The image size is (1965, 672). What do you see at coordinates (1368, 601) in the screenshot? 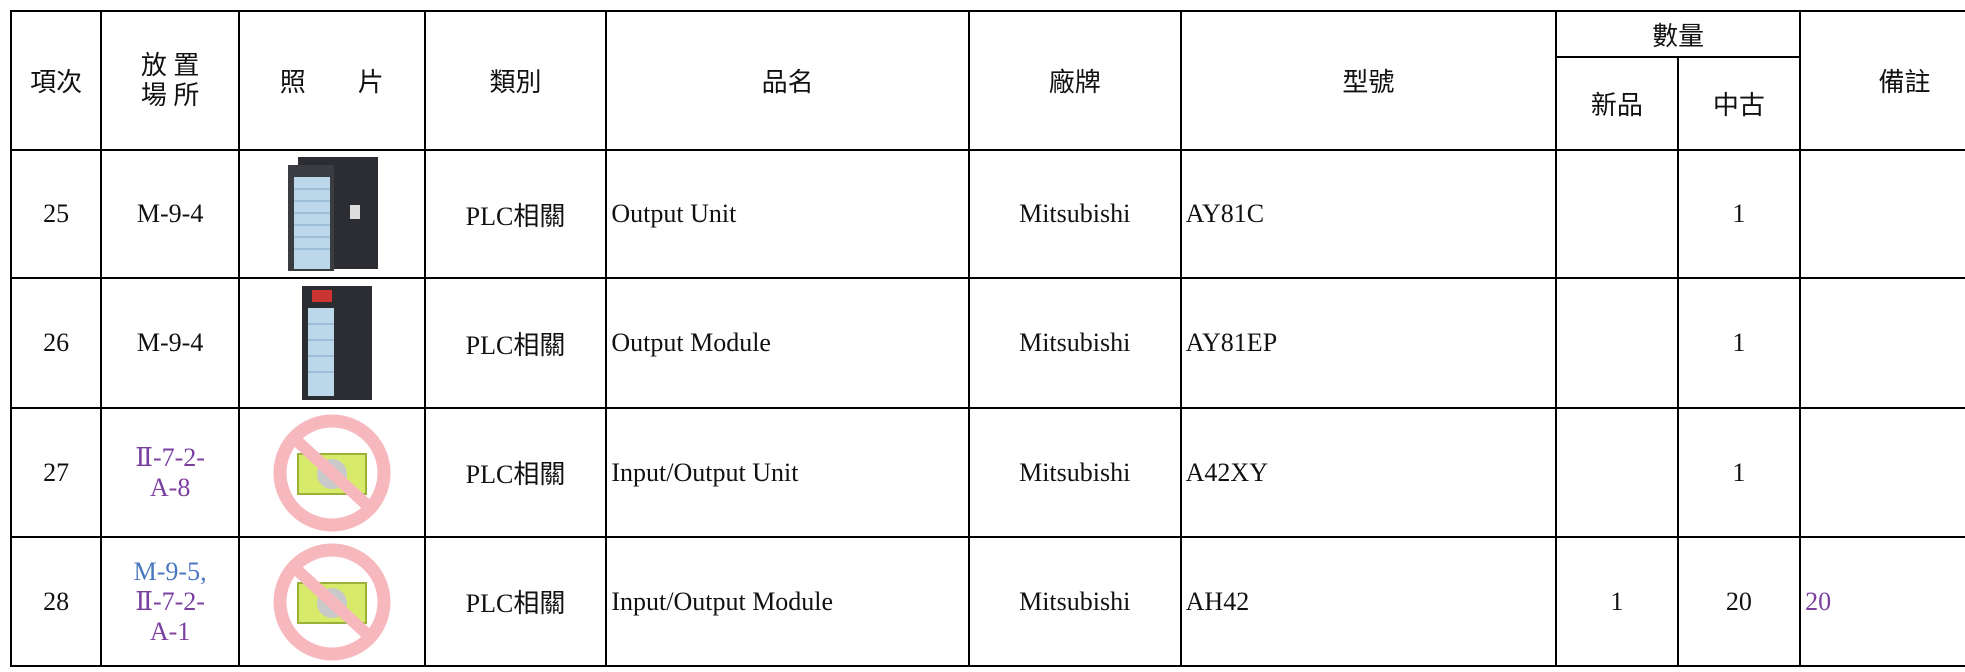
I see `cell-model: AH42` at bounding box center [1368, 601].